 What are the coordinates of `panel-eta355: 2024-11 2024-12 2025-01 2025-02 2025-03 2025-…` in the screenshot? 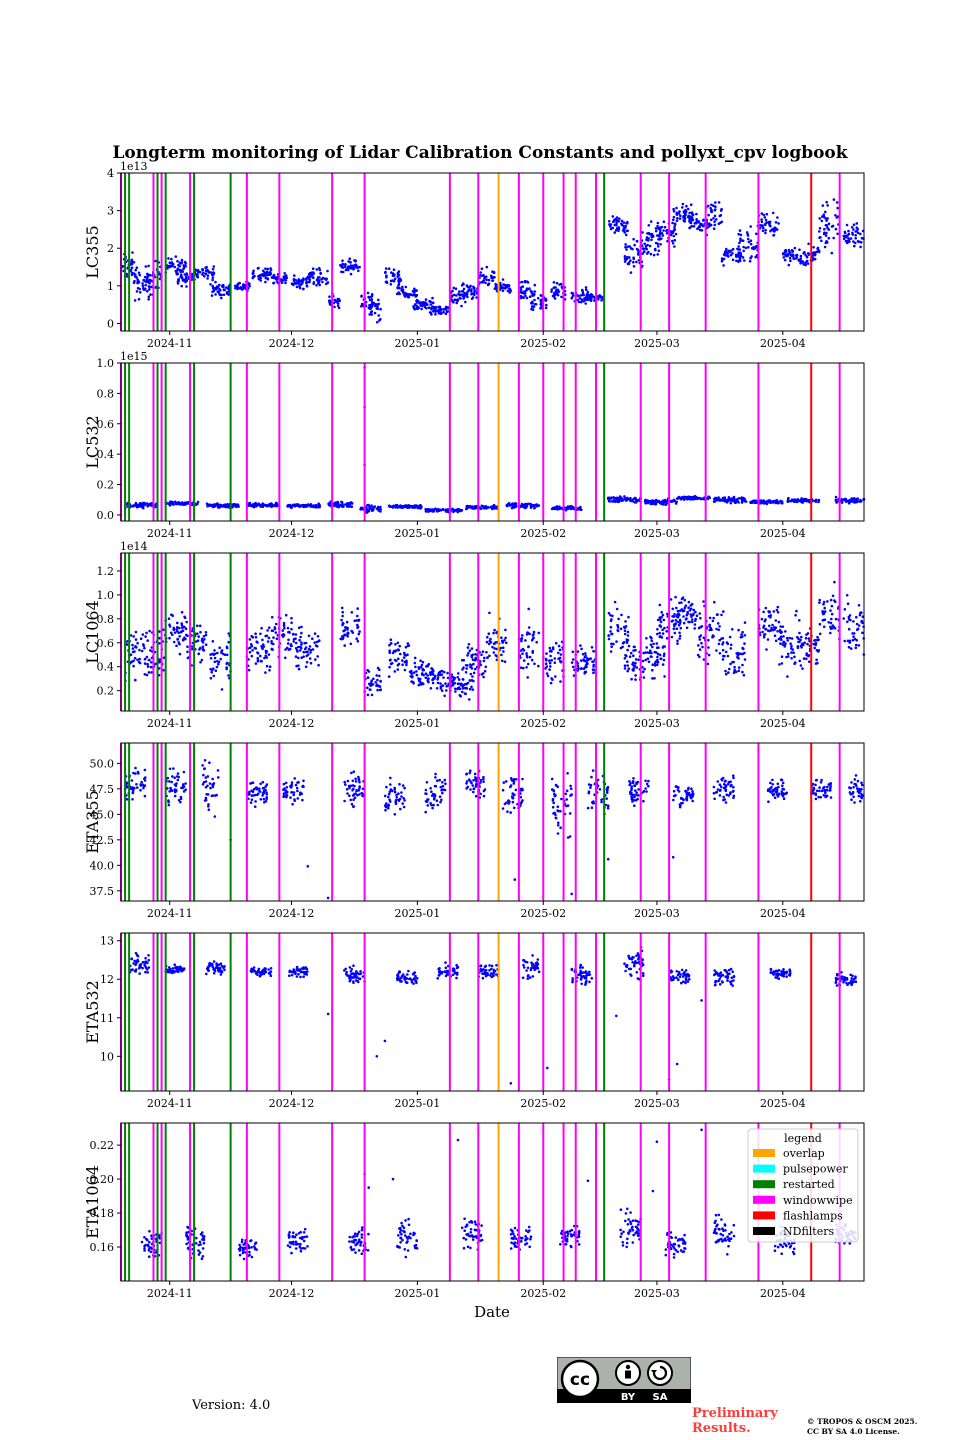 It's located at (474, 831).